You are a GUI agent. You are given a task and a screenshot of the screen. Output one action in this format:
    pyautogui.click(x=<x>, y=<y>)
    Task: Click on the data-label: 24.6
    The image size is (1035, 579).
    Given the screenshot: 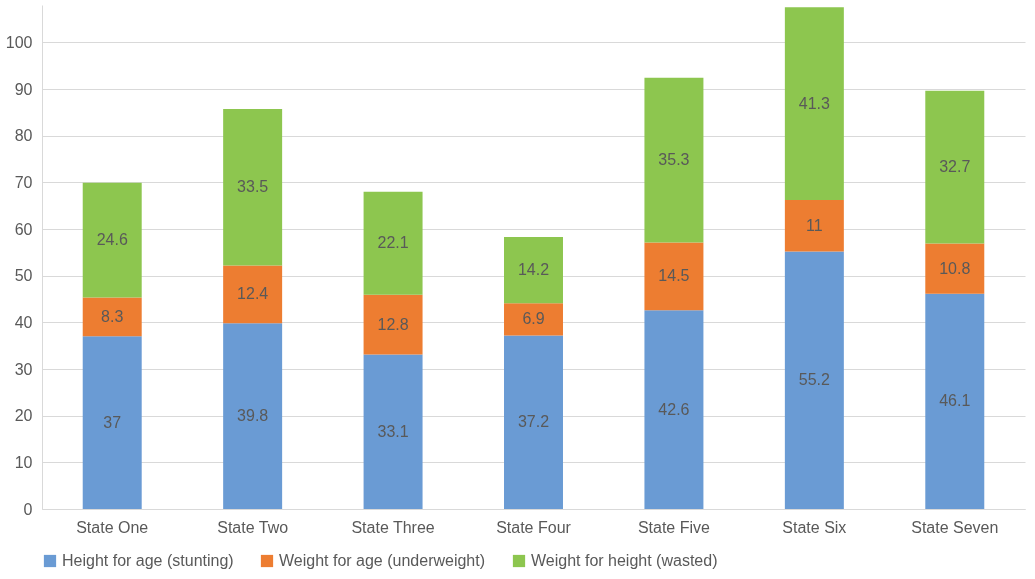 What is the action you would take?
    pyautogui.click(x=112, y=240)
    